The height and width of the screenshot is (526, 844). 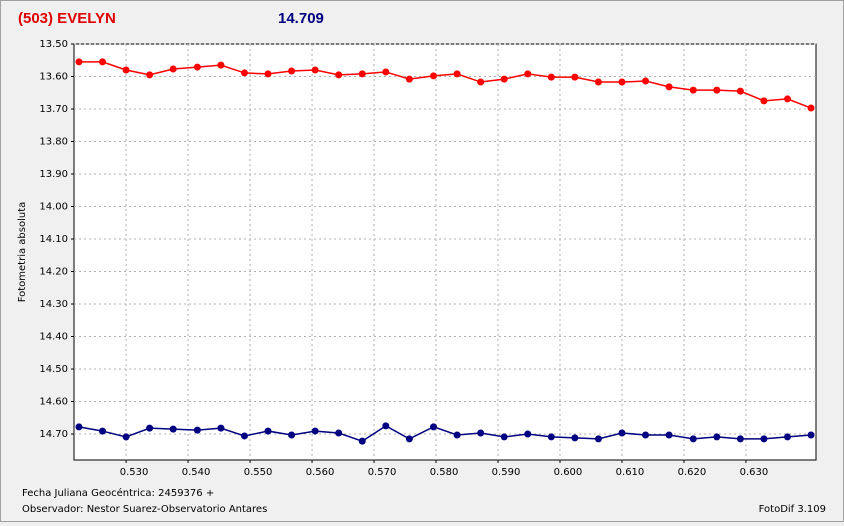 What do you see at coordinates (53, 207) in the screenshot?
I see `y-tick-label: 14.00` at bounding box center [53, 207].